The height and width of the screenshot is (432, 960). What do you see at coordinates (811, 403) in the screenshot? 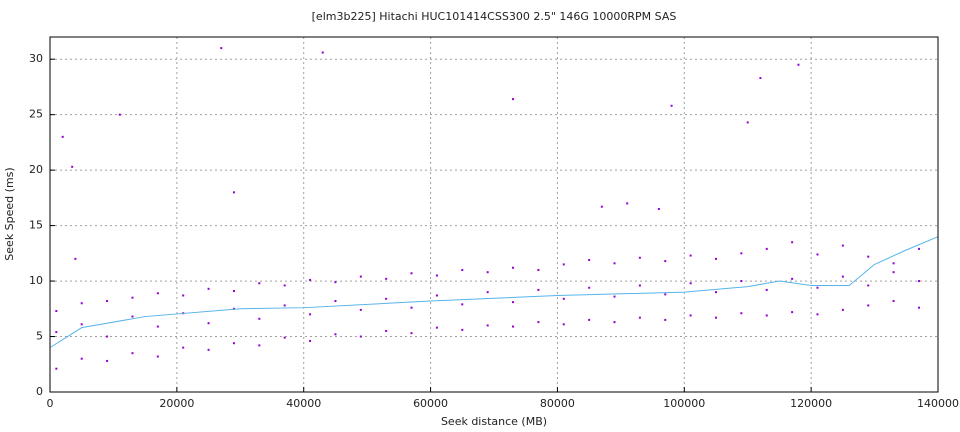
I see `x-tick-label: 120000` at bounding box center [811, 403].